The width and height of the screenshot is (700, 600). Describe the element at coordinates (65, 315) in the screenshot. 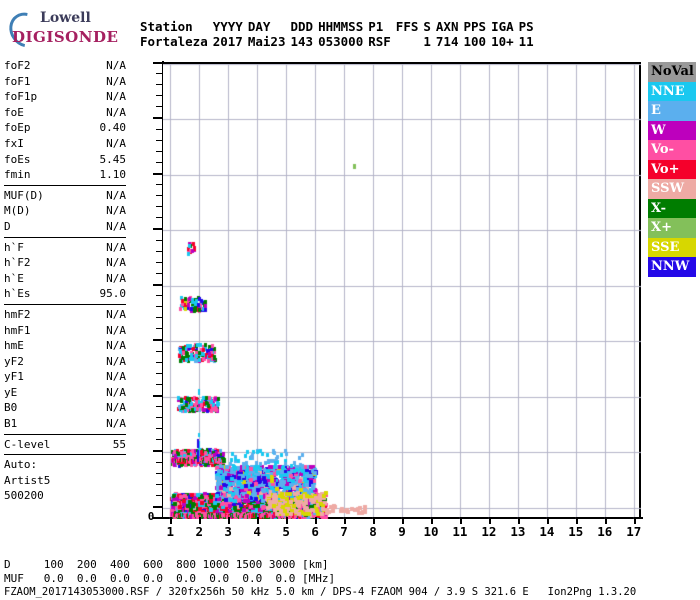

I see `param-row-hmf2: hmF2 N/A` at that location.